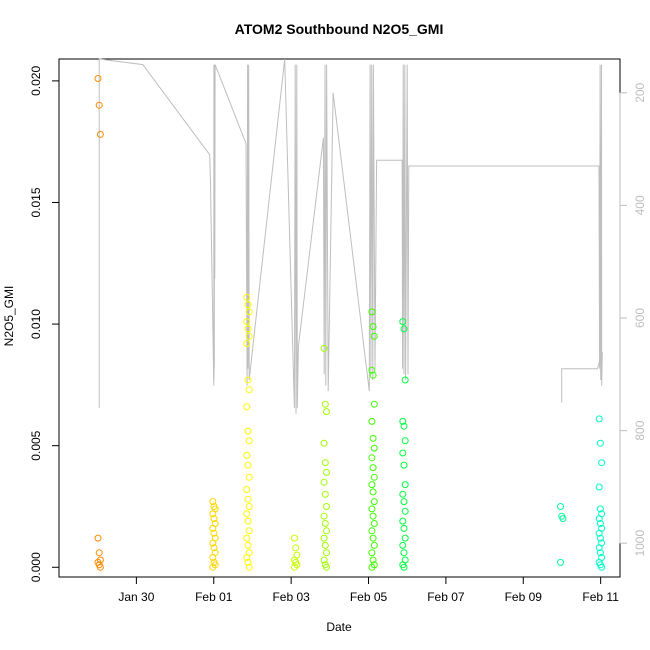 The height and width of the screenshot is (650, 650). I want to click on y2-tick-label: 1000, so click(640, 543).